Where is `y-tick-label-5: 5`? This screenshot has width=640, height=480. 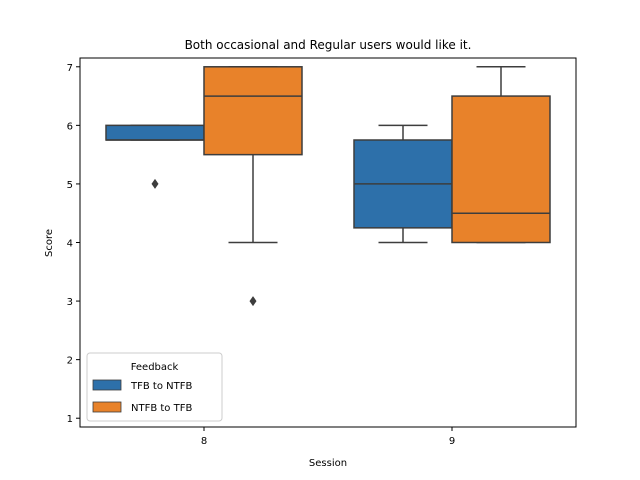 y-tick-label-5: 5 is located at coordinates (70, 185).